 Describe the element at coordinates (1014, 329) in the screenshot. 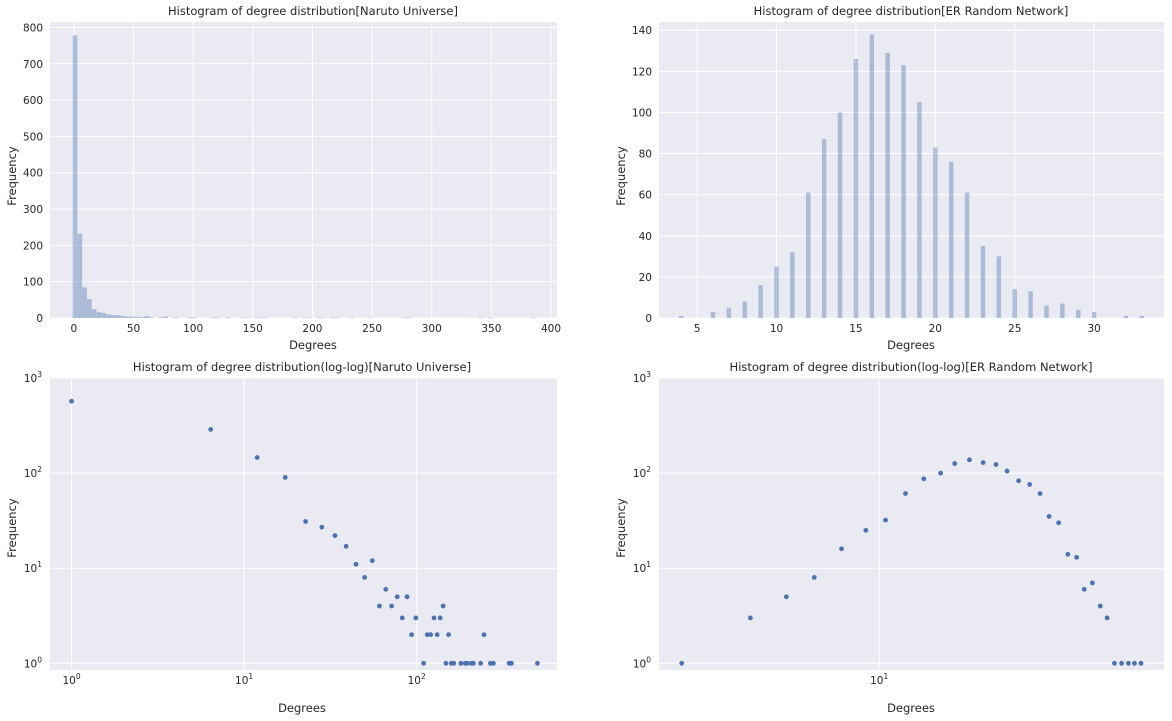

I see `x-tick-label: 25` at that location.